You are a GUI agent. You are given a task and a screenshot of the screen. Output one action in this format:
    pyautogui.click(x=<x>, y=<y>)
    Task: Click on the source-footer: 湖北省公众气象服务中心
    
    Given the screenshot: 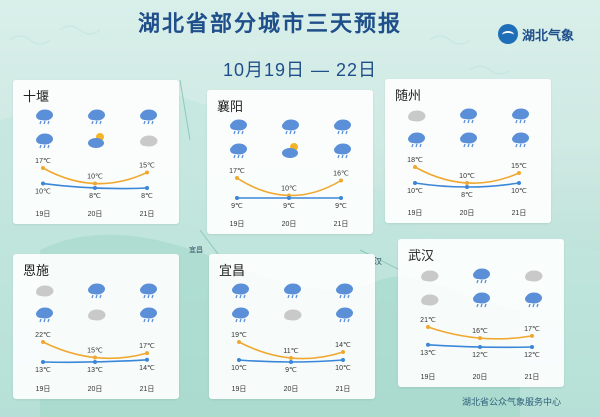 What is the action you would take?
    pyautogui.click(x=512, y=402)
    